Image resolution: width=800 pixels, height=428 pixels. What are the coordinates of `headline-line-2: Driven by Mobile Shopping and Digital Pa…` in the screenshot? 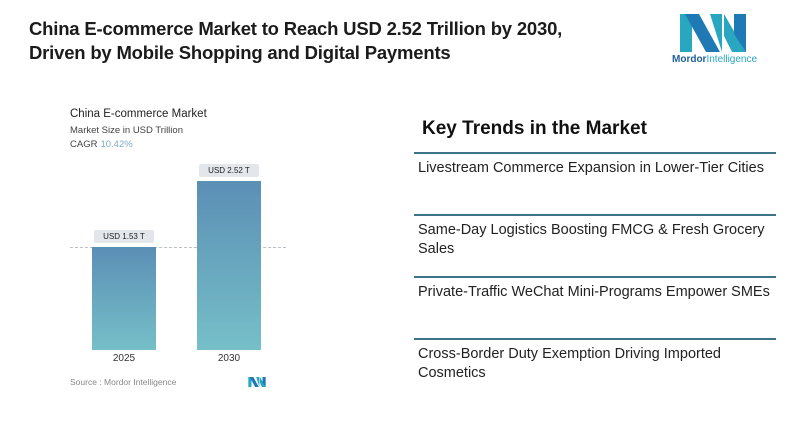 It's located at (240, 52).